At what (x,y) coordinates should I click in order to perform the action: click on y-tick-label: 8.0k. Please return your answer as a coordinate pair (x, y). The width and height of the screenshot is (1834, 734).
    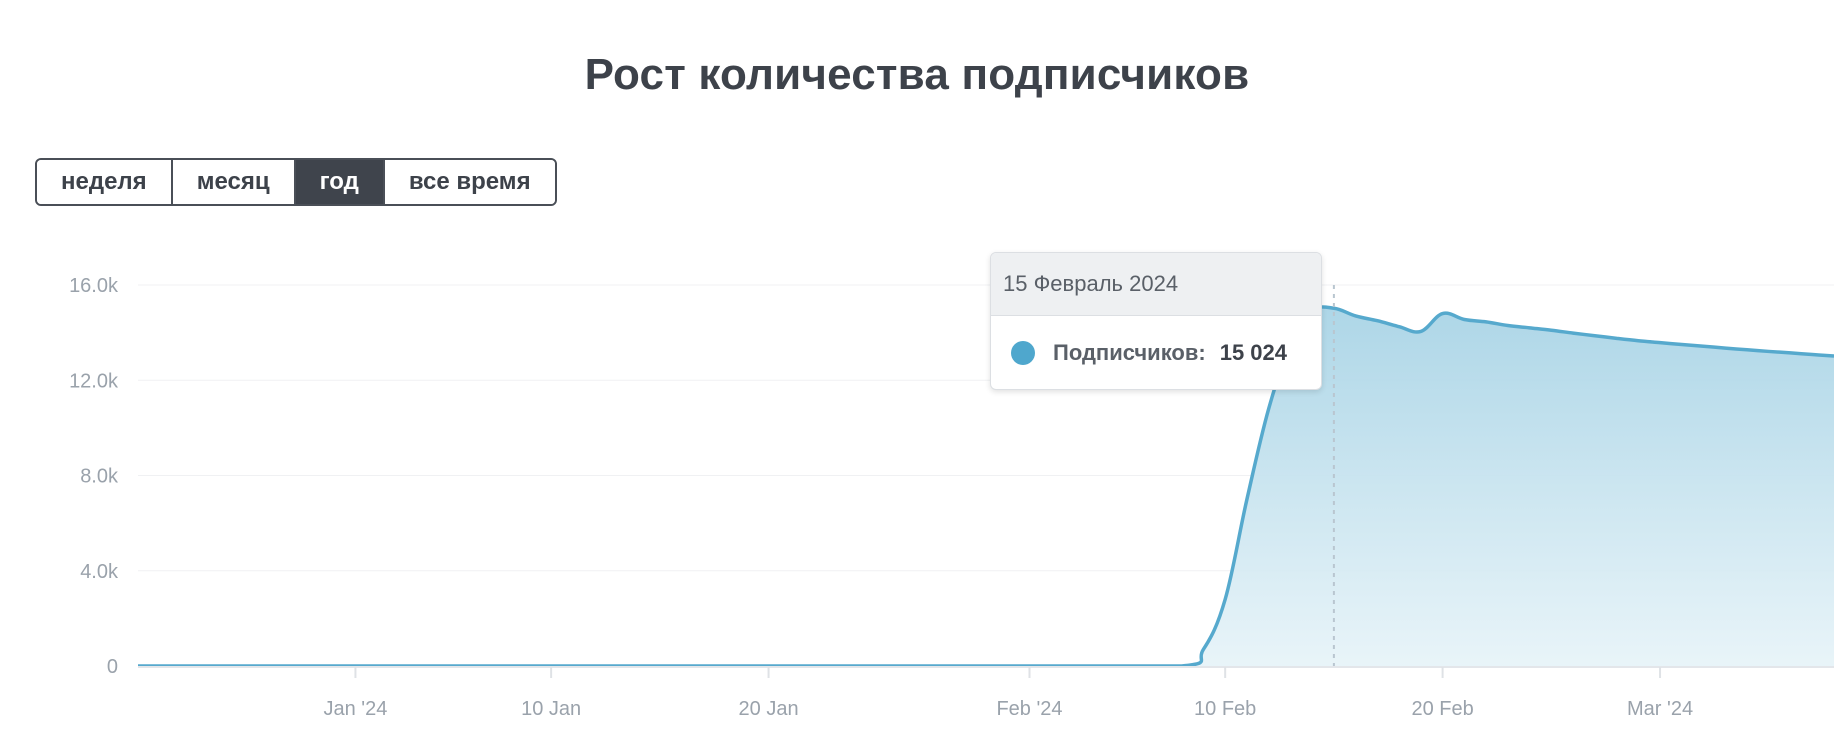
    Looking at the image, I should click on (99, 477).